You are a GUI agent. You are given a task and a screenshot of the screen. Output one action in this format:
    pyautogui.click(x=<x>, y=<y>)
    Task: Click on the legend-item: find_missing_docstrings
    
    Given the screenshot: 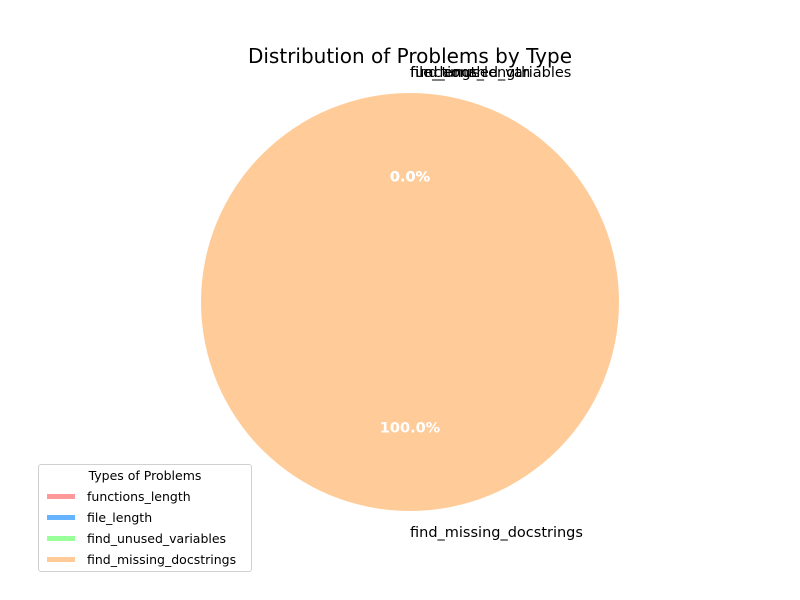 What is the action you would take?
    pyautogui.click(x=145, y=559)
    